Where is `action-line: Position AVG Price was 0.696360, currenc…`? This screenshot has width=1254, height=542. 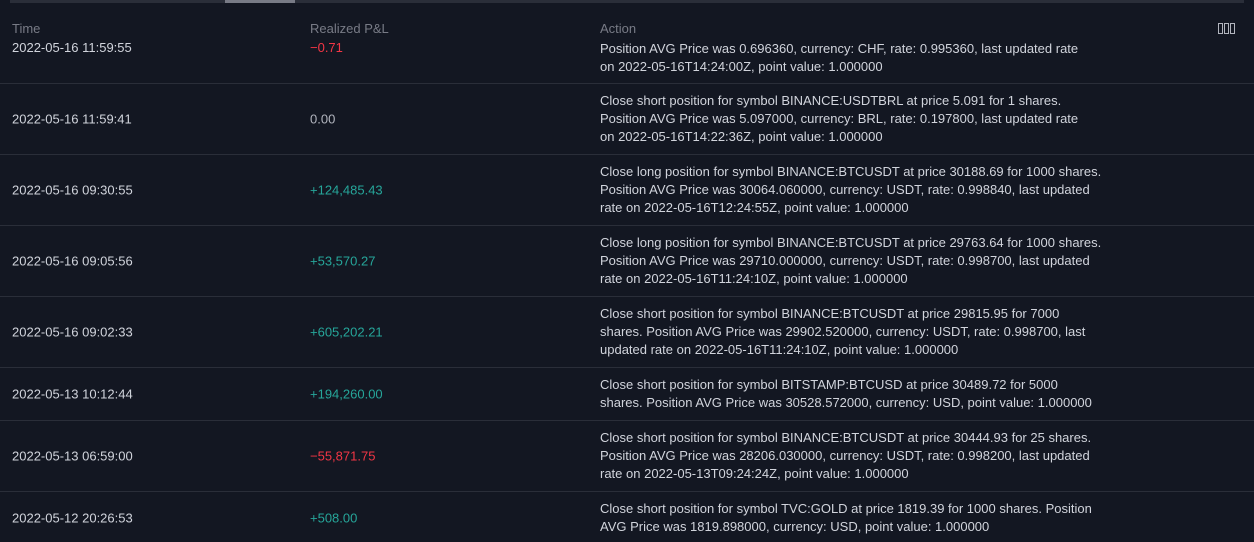 action-line: Position AVG Price was 0.696360, currenc… is located at coordinates (839, 48).